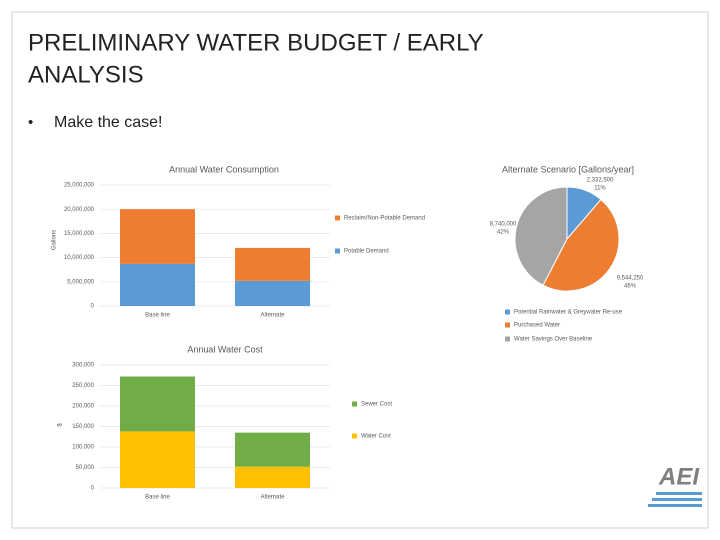 The width and height of the screenshot is (720, 540). Describe the element at coordinates (537, 326) in the screenshot. I see `legend-label: Purchased Water` at that location.